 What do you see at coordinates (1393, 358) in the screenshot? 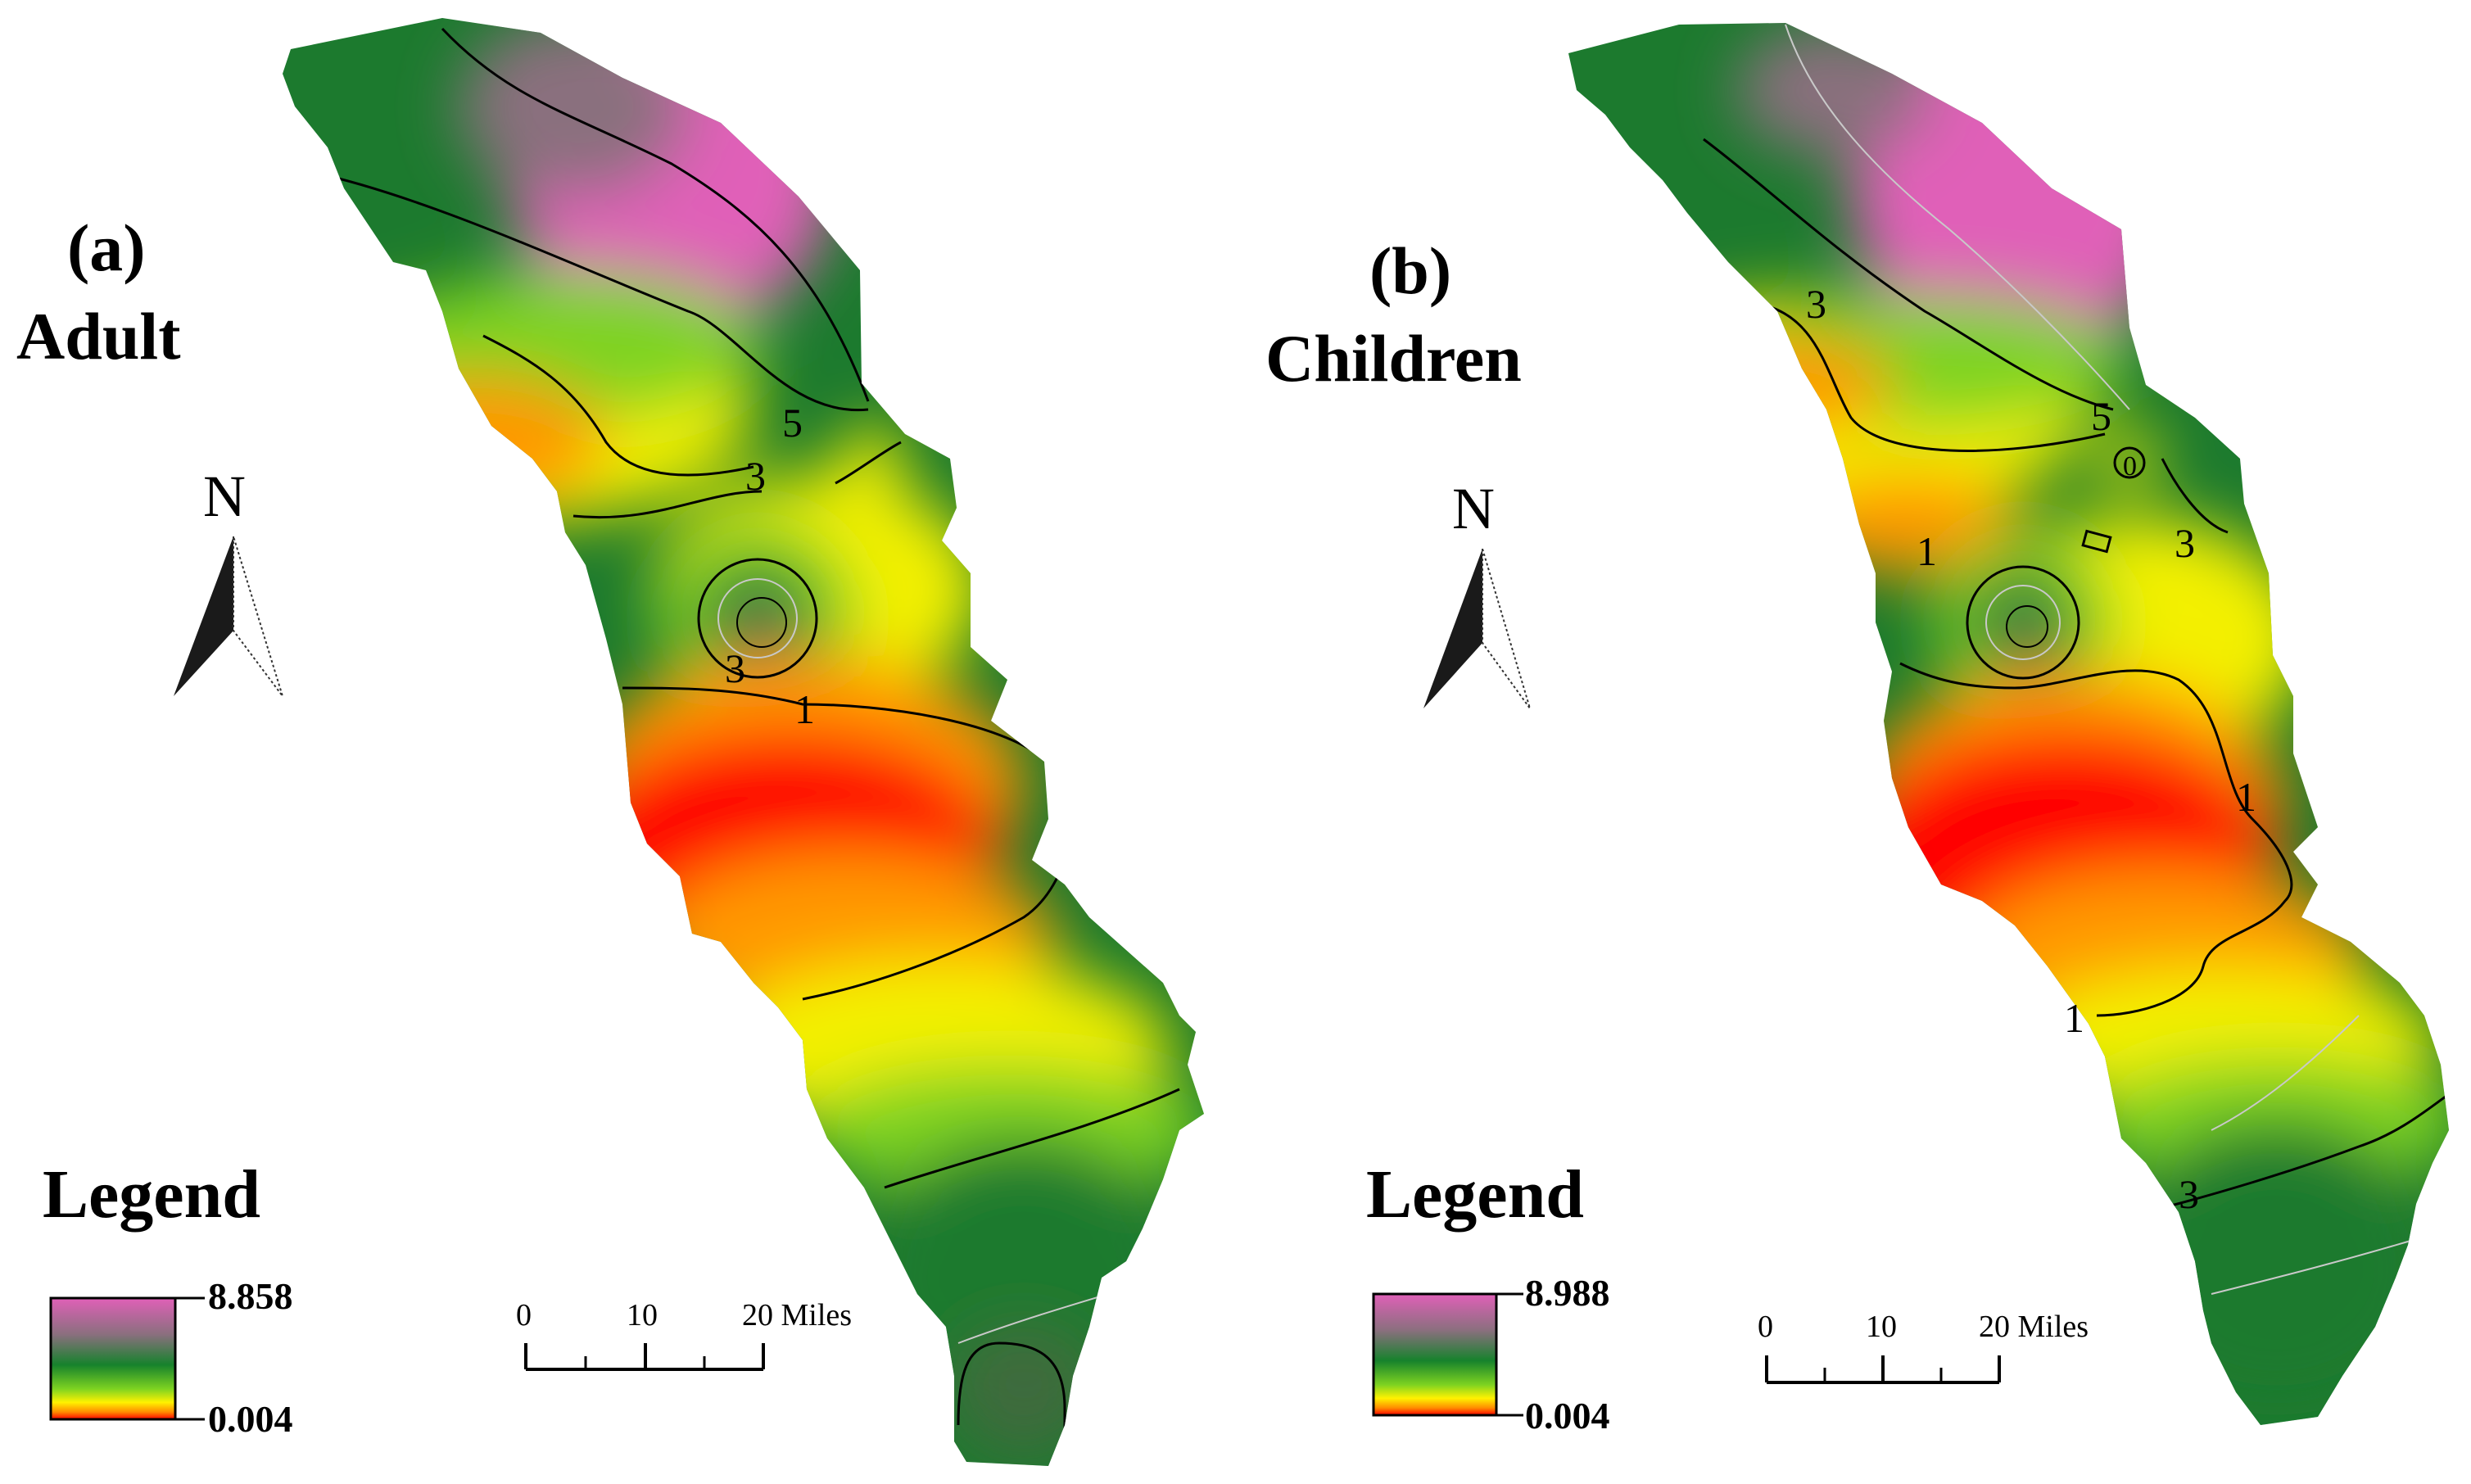
I see `panel-group-children: Children` at bounding box center [1393, 358].